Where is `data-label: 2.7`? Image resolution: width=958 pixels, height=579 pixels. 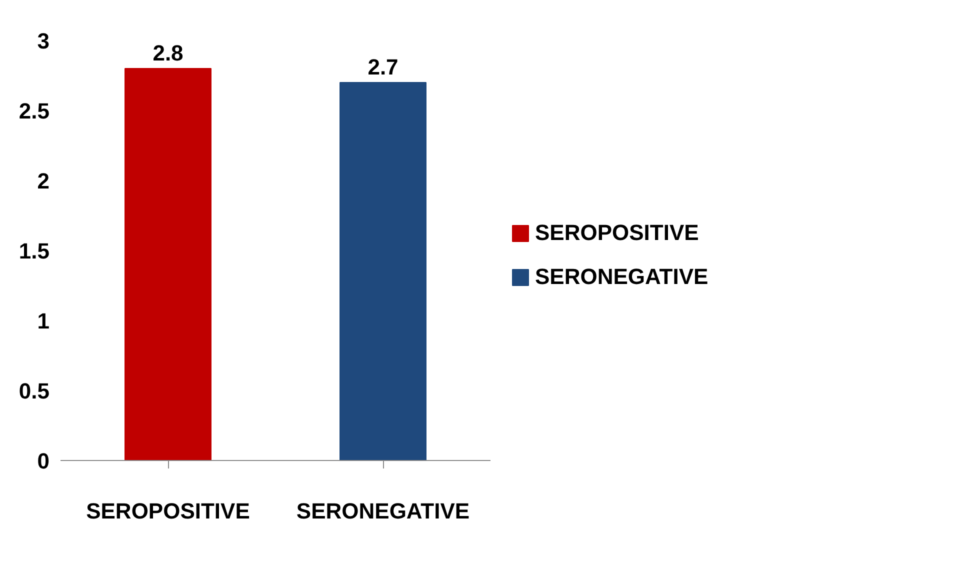
data-label: 2.7 is located at coordinates (383, 67).